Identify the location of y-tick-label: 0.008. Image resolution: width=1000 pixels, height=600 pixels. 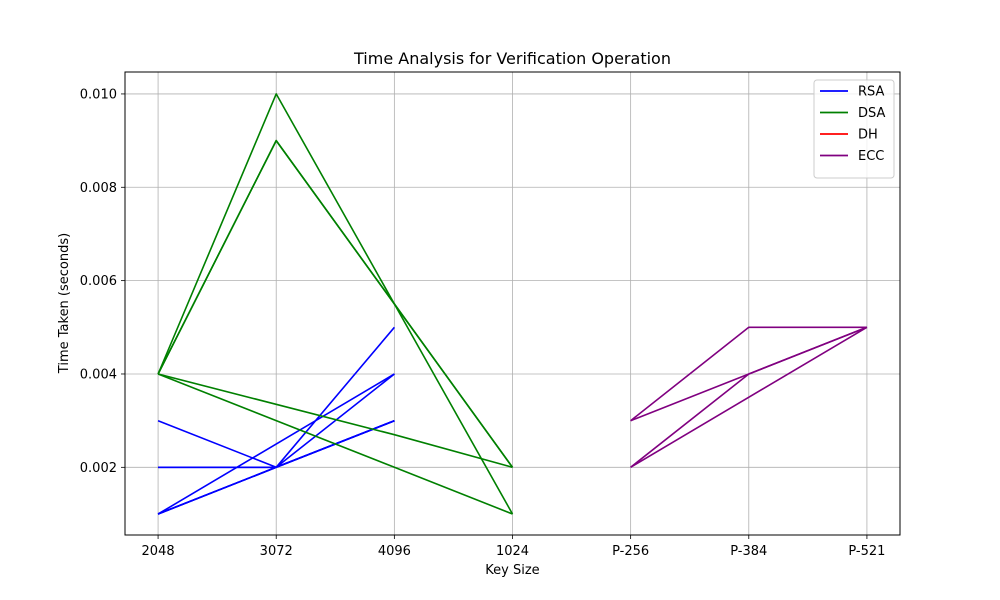
(98, 188).